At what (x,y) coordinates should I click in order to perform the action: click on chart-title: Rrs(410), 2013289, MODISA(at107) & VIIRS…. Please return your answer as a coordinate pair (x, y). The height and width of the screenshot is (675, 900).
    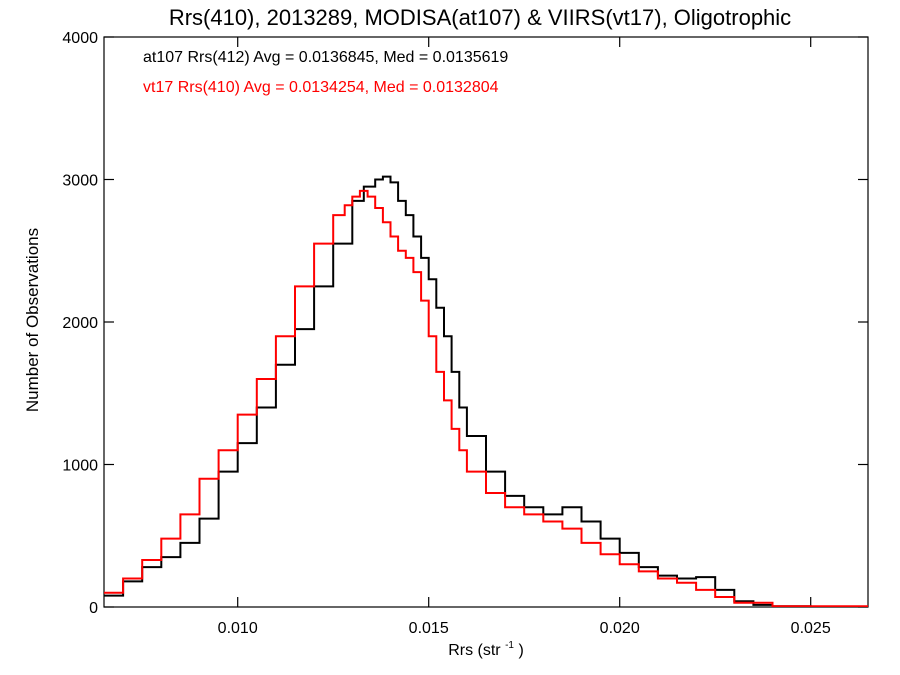
    Looking at the image, I should click on (480, 17).